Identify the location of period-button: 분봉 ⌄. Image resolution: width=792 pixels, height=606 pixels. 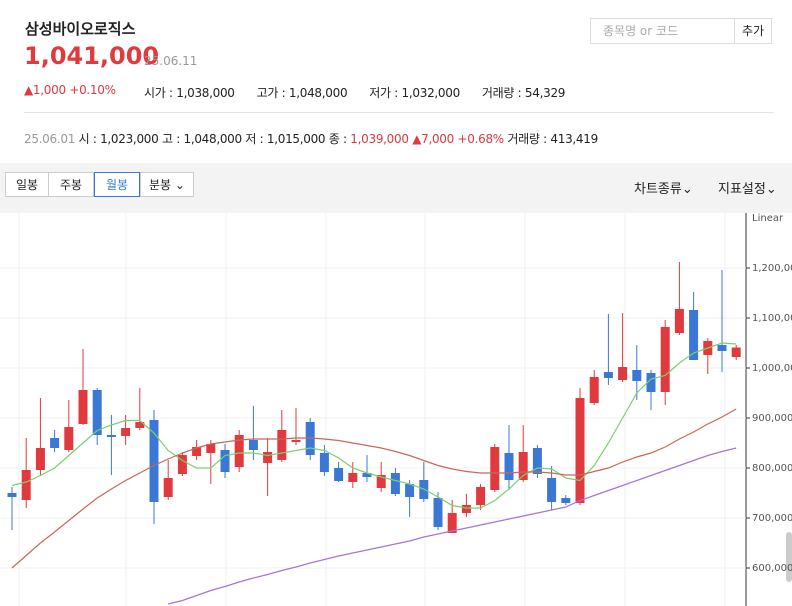
(167, 184).